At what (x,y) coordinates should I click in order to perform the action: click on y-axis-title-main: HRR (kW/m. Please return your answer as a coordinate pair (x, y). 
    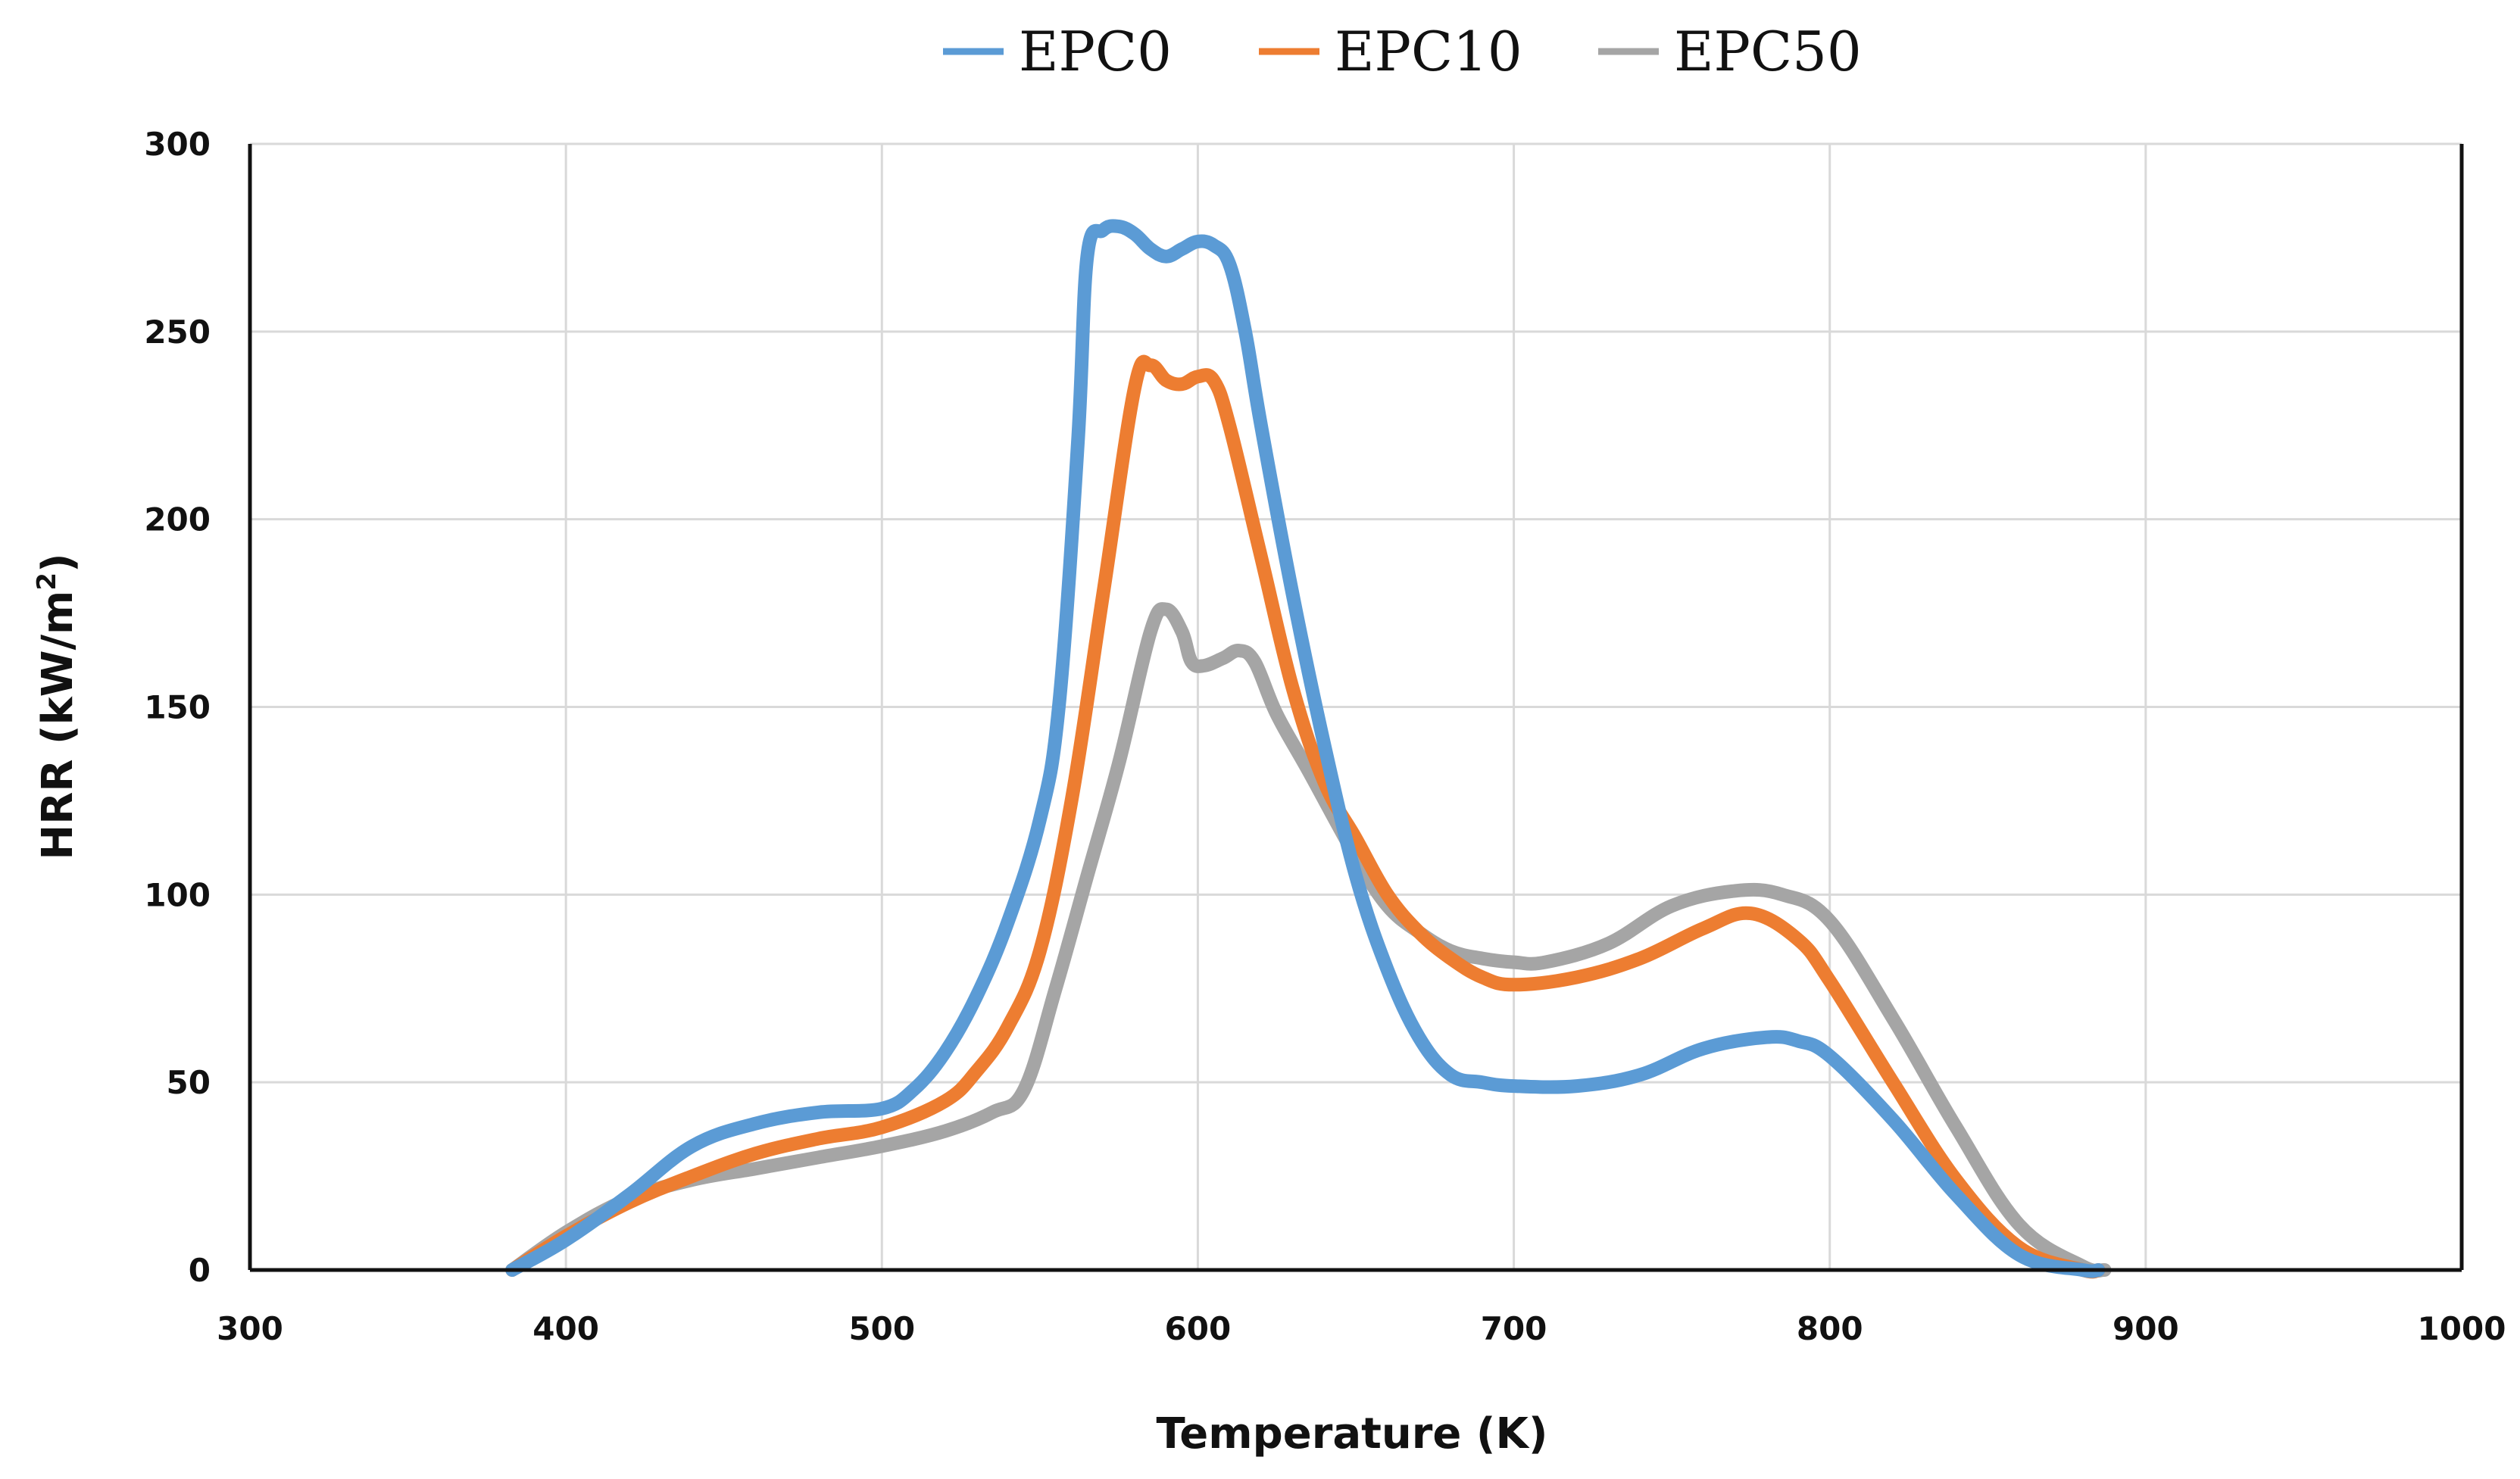
    Looking at the image, I should click on (58, 725).